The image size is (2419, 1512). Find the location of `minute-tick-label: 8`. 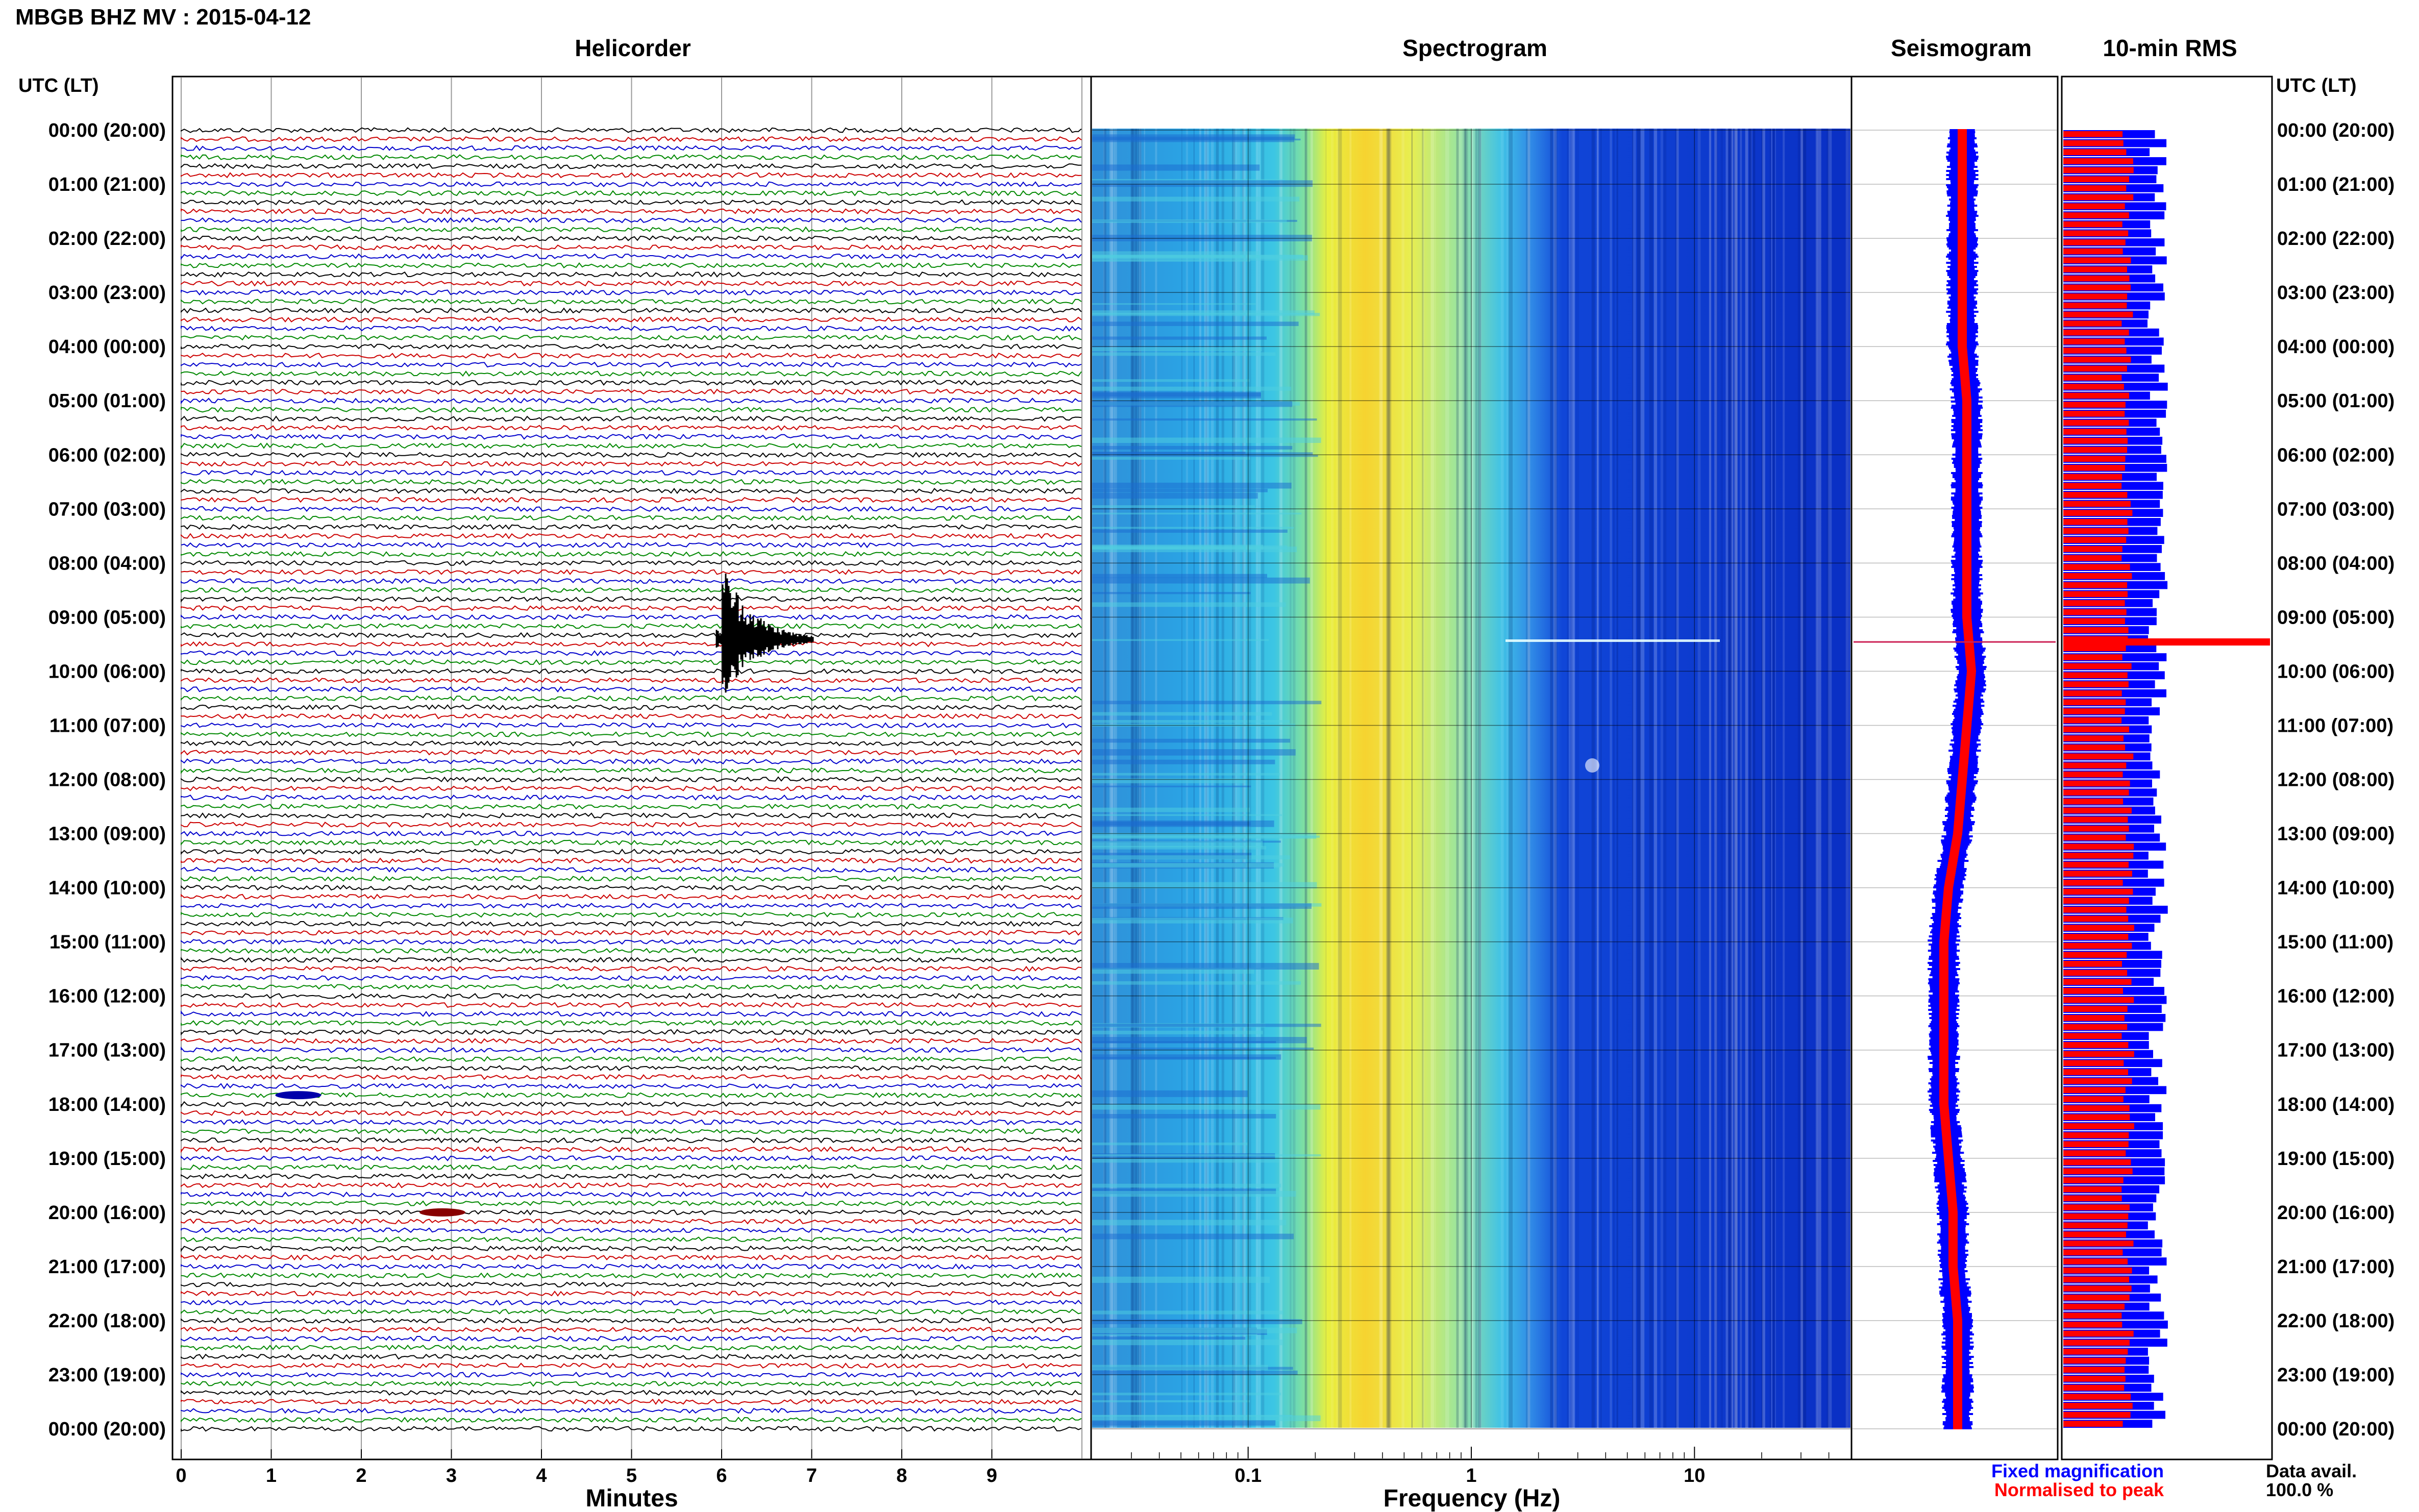

minute-tick-label: 8 is located at coordinates (901, 1475).